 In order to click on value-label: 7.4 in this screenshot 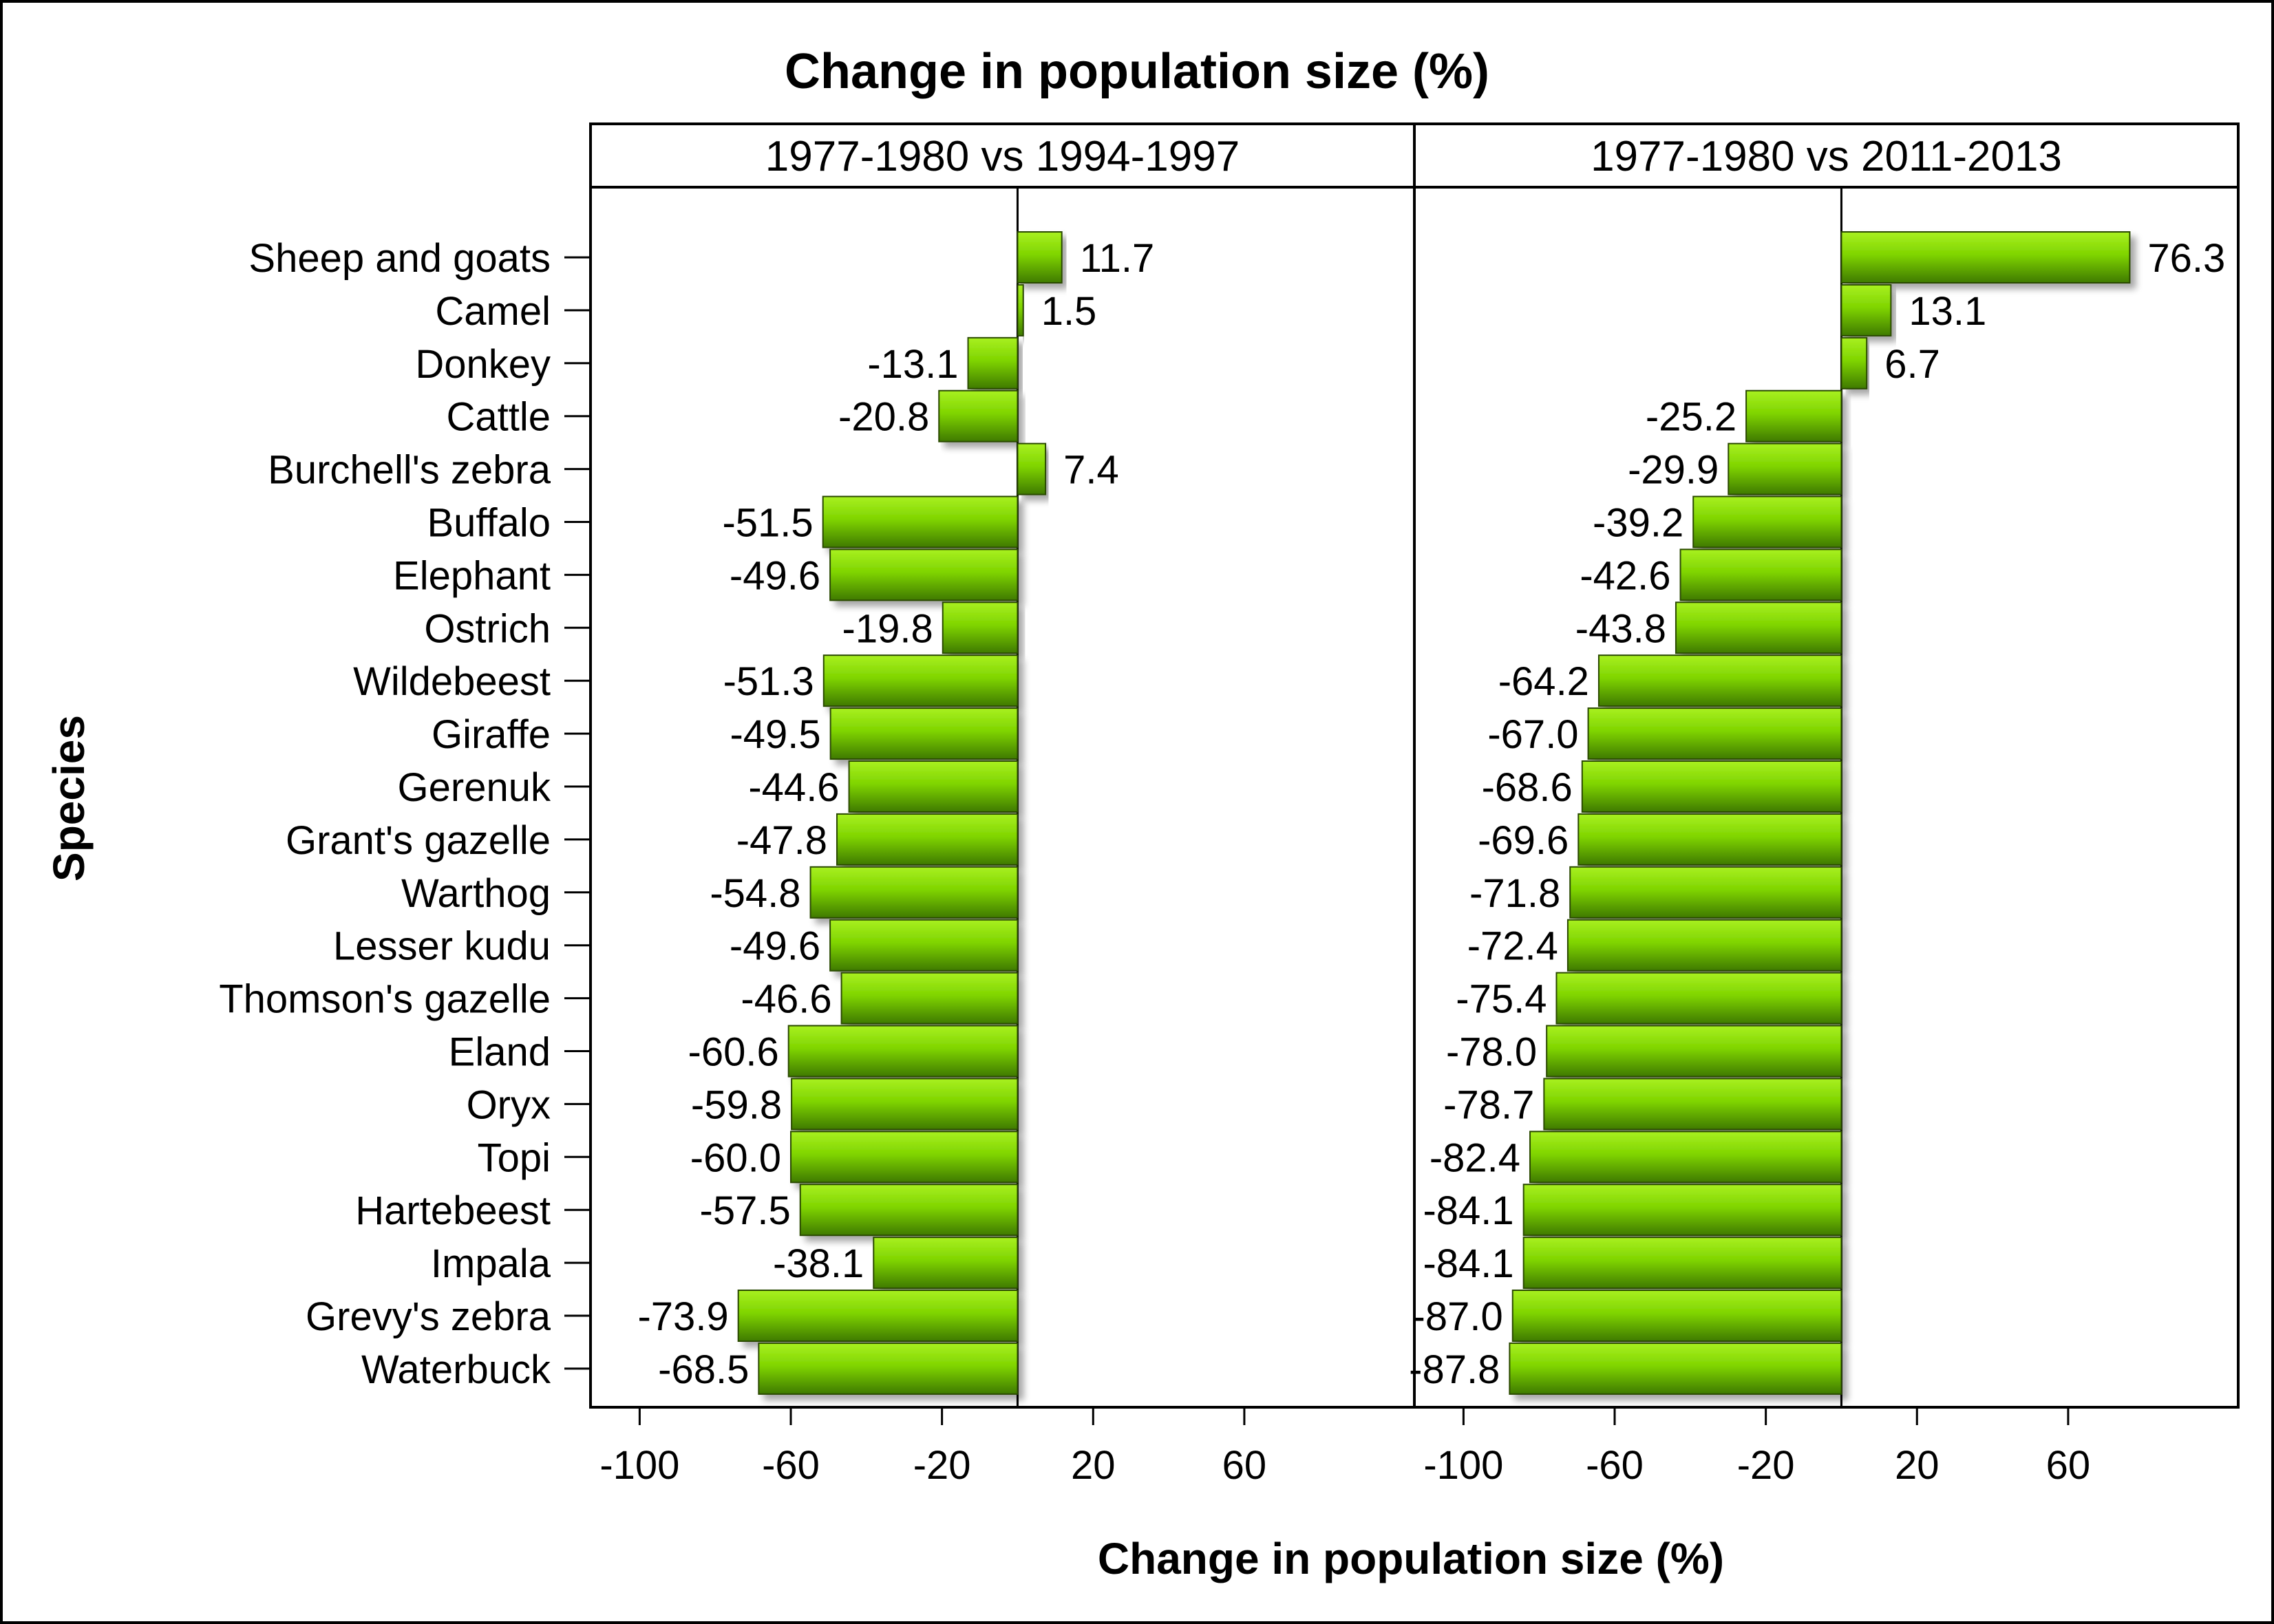, I will do `click(1091, 470)`.